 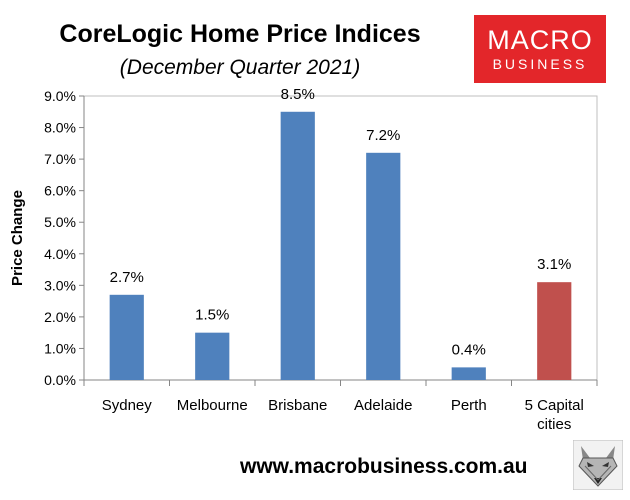 I want to click on y-tick-label: 9.0%, so click(x=60, y=96).